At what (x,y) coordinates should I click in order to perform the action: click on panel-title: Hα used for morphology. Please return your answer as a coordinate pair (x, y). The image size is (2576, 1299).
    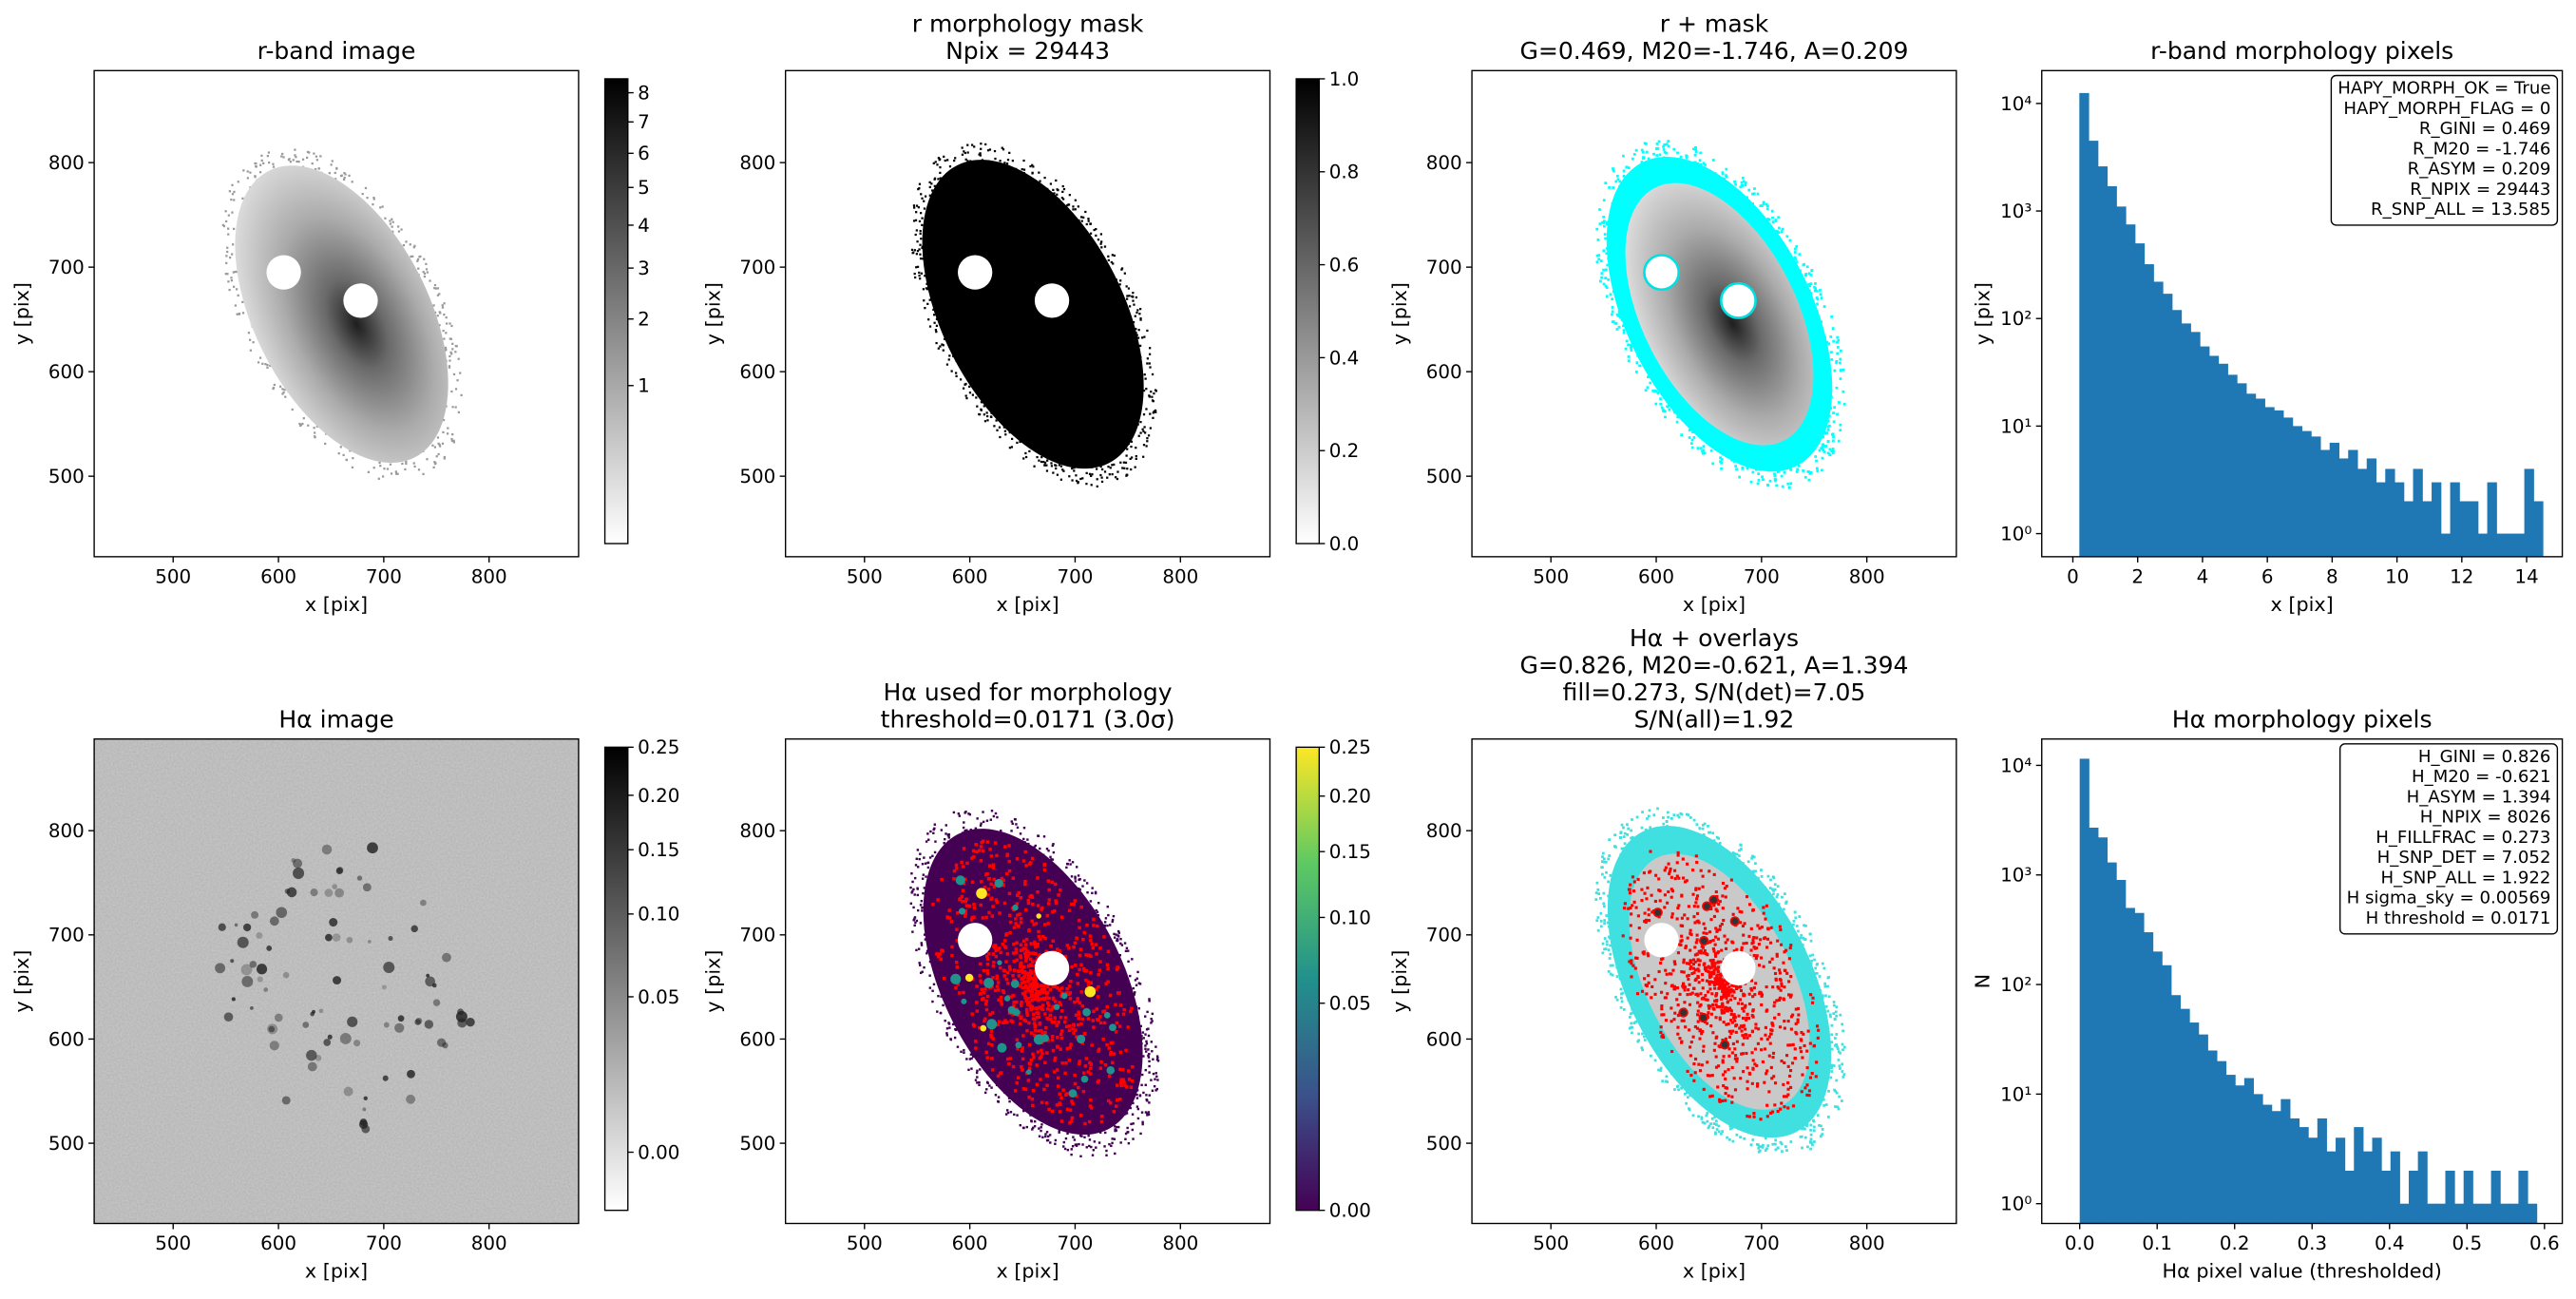
    Looking at the image, I should click on (1028, 692).